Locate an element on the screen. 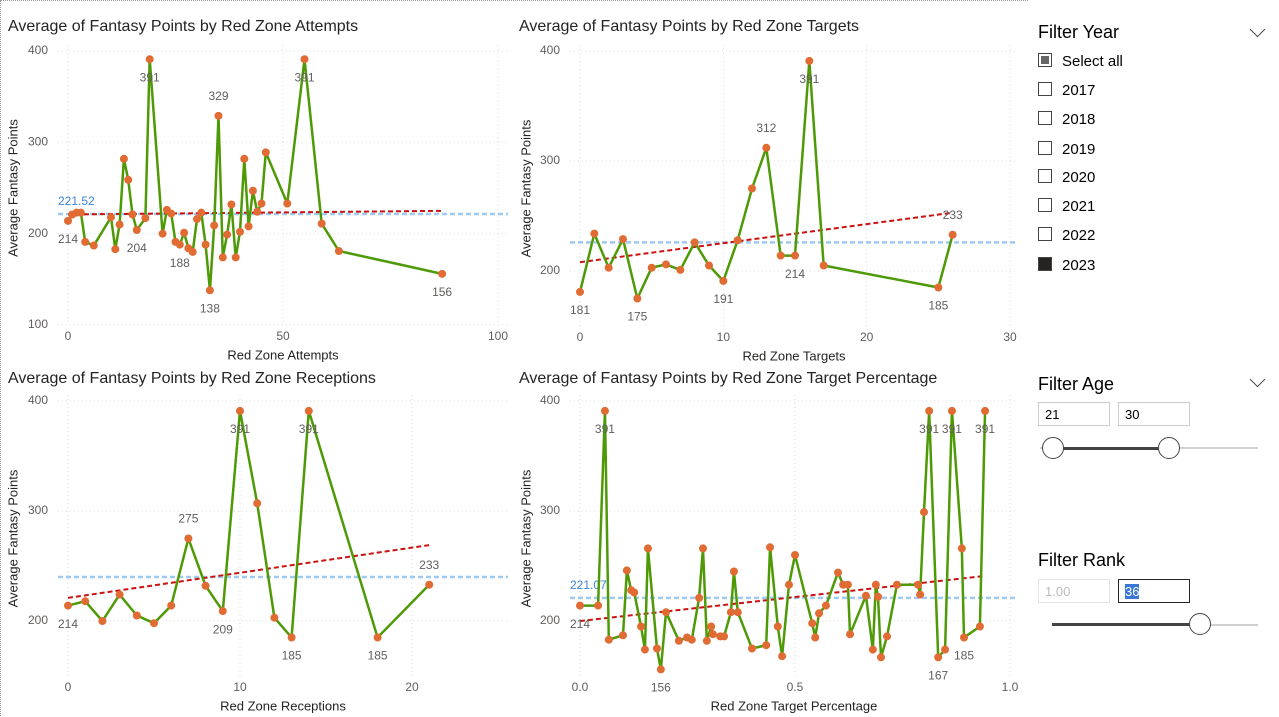 The image size is (1279, 717). rank-max-input: 36 is located at coordinates (1154, 591).